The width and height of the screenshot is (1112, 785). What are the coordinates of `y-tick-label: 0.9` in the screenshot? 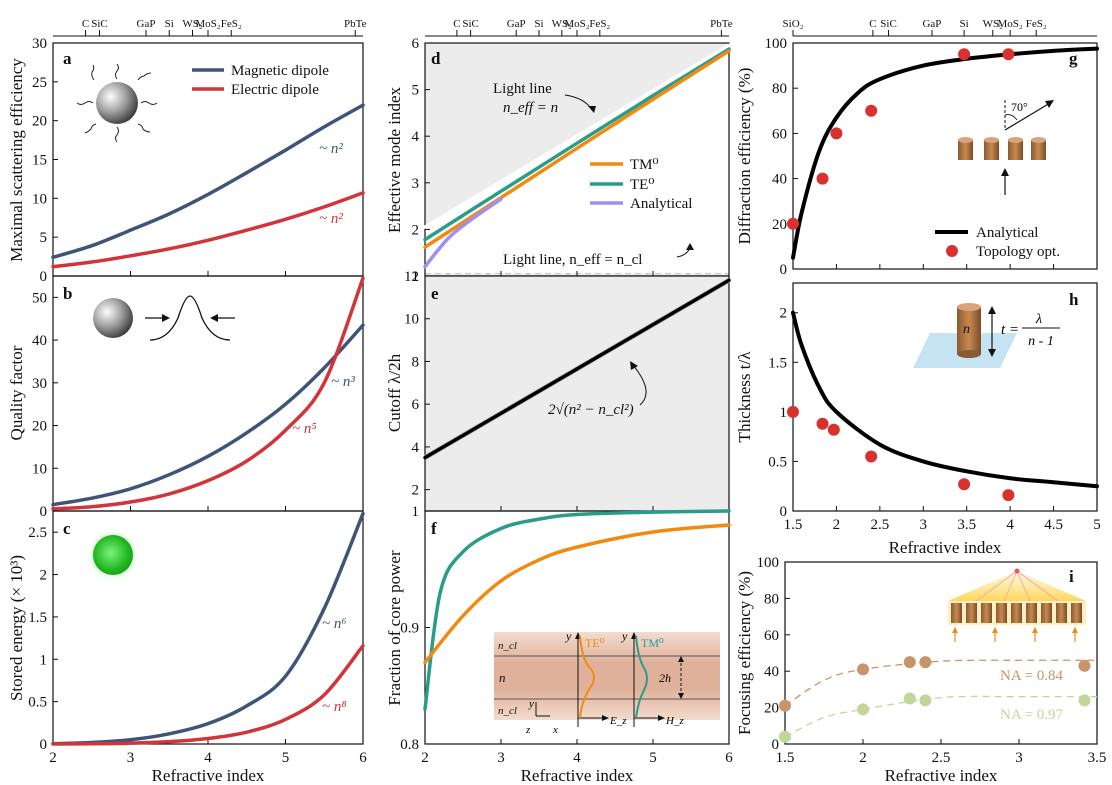 It's located at (409, 629).